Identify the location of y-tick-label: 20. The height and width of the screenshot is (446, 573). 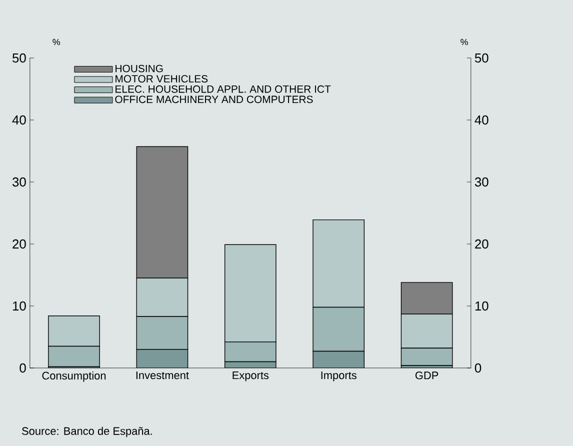
(19, 244).